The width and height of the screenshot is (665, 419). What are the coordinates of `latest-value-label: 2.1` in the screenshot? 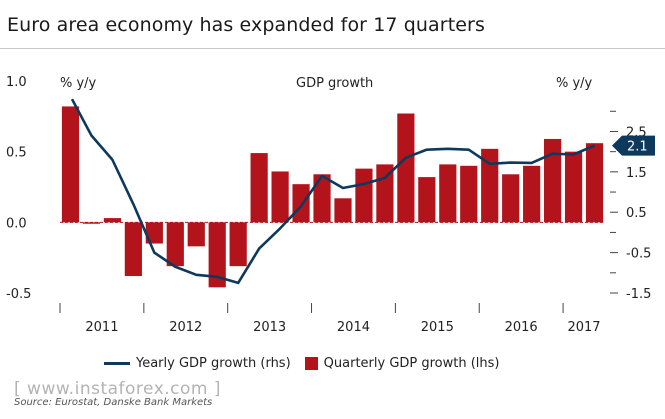 It's located at (637, 147).